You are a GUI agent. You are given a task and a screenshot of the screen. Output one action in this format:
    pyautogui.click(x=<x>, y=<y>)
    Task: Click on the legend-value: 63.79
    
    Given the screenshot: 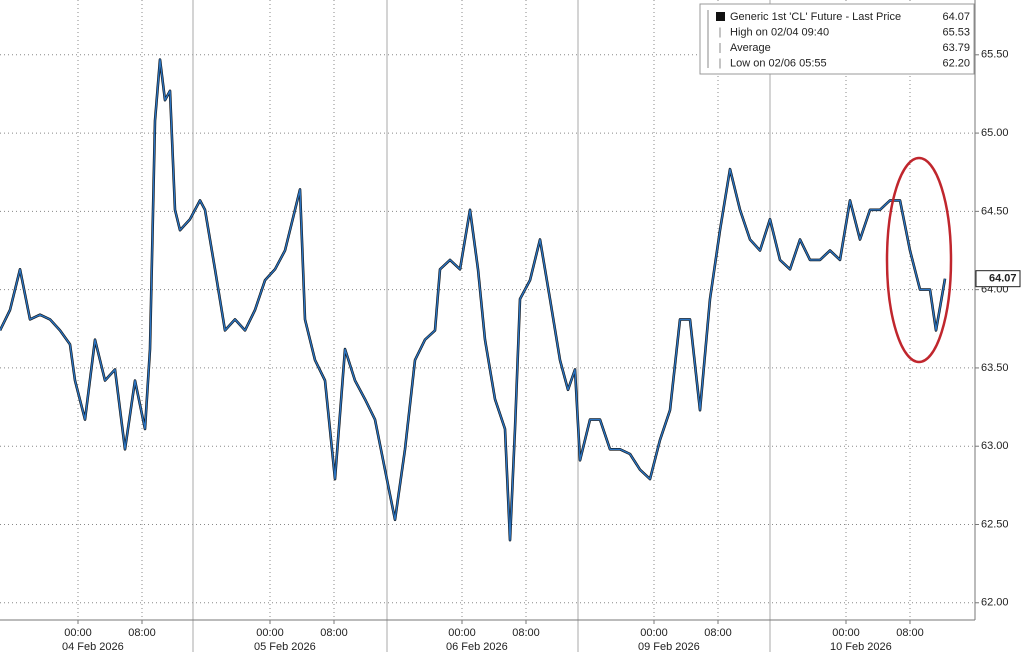 What is the action you would take?
    pyautogui.click(x=956, y=48)
    